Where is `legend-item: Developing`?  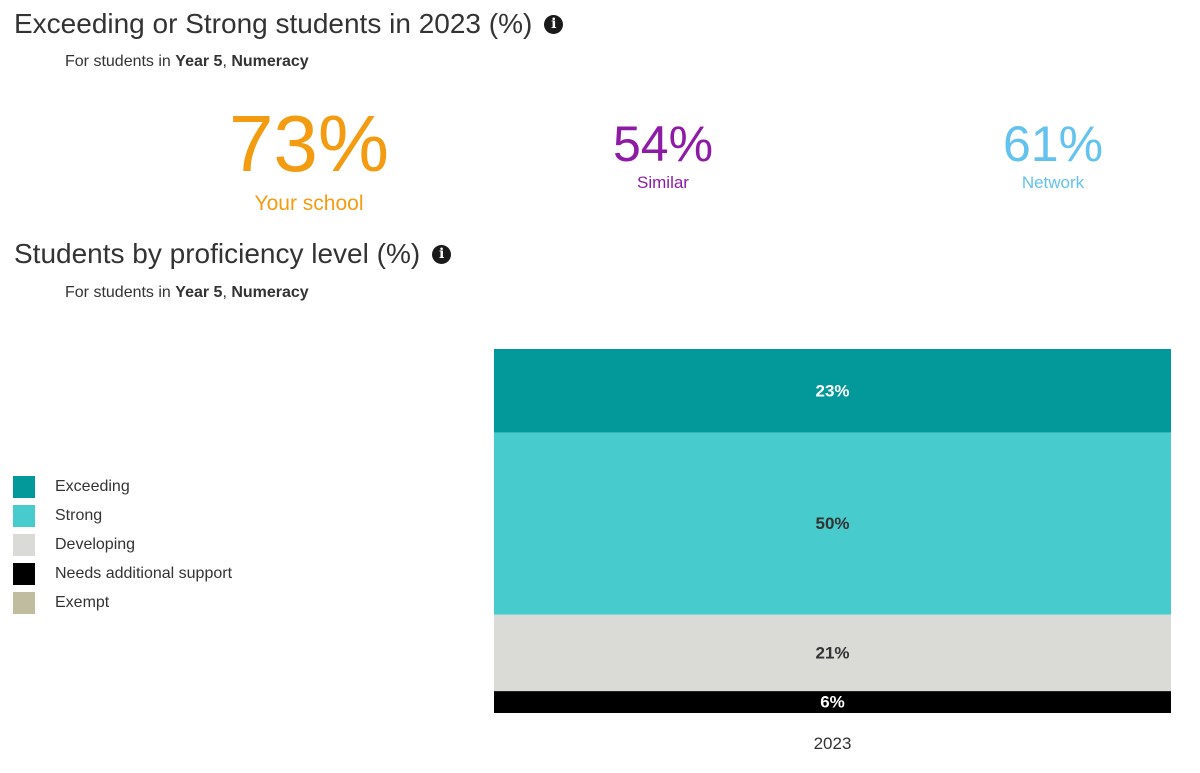
legend-item: Developing is located at coordinates (122, 544).